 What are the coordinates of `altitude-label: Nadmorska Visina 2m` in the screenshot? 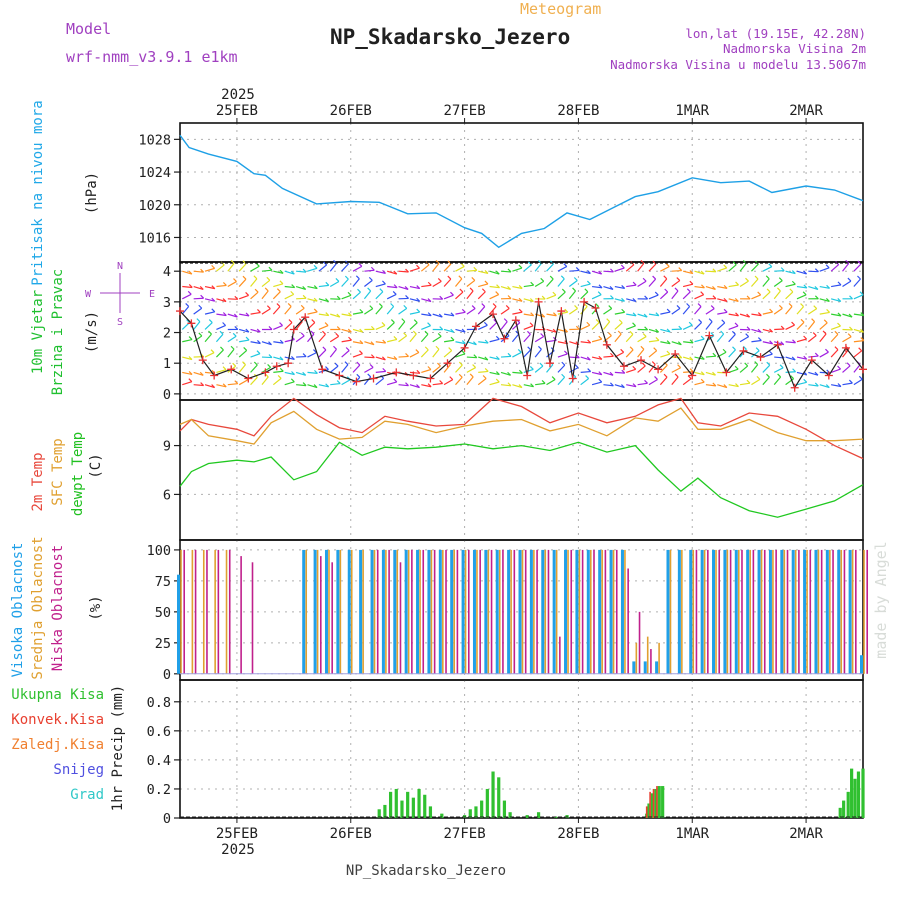 It's located at (794, 48).